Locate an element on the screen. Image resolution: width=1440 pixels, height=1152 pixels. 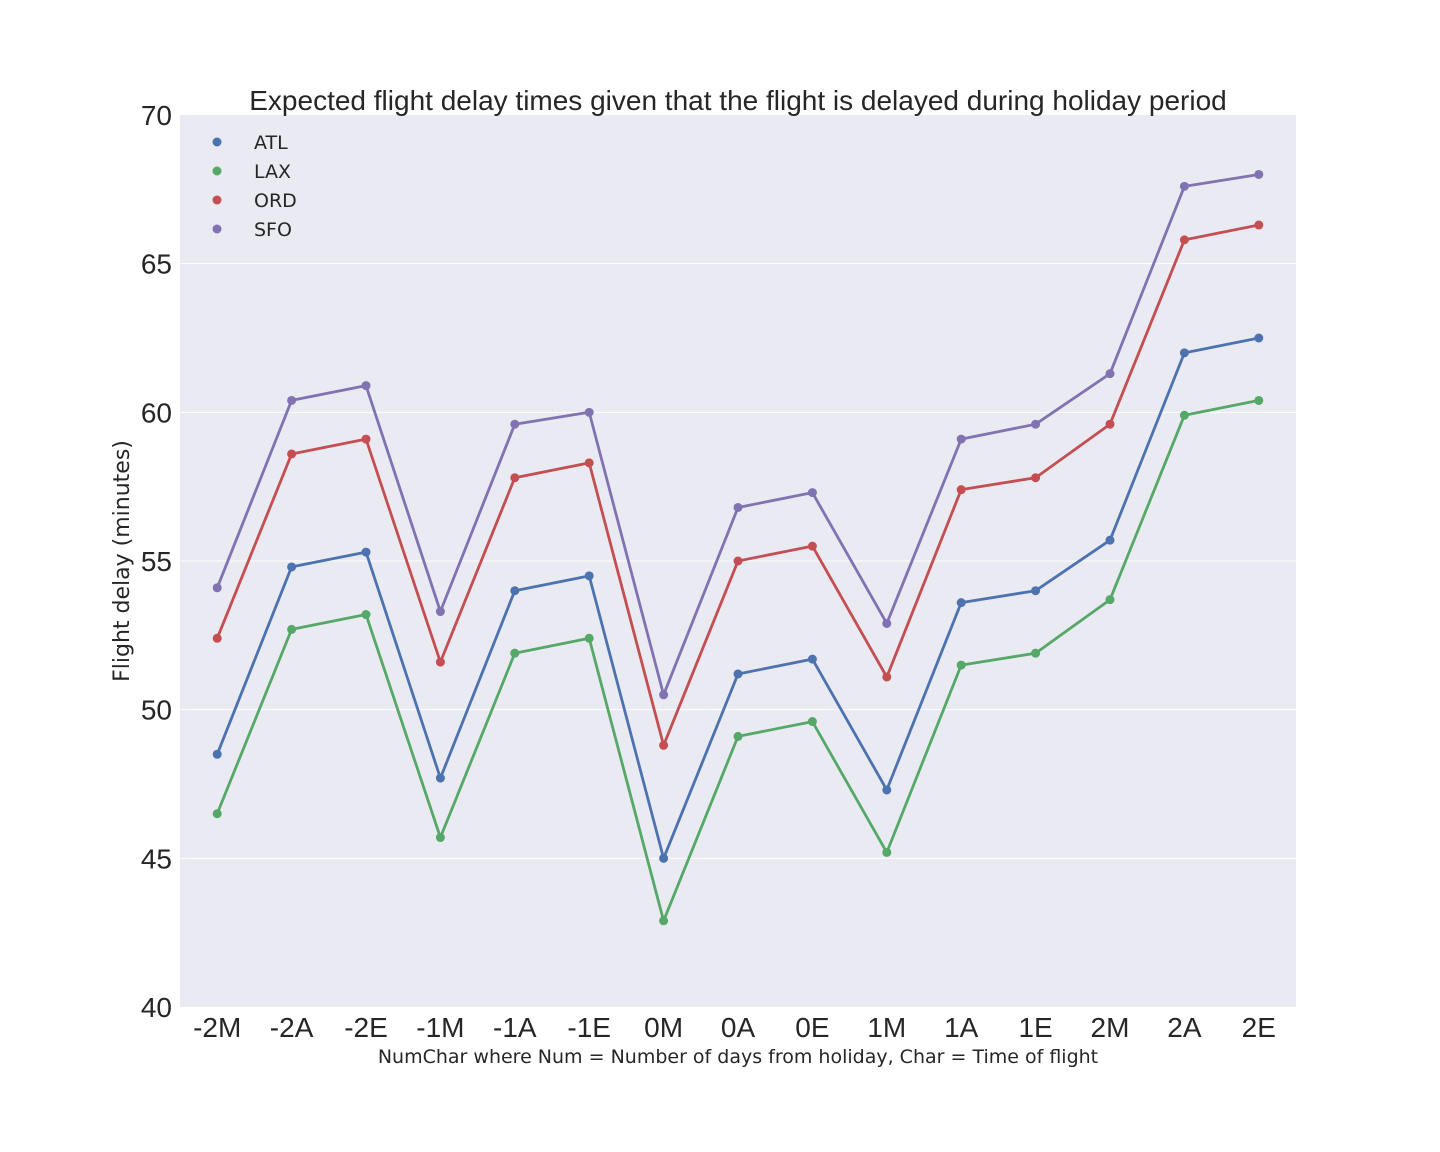
y-tick-label: 65 is located at coordinates (156, 264).